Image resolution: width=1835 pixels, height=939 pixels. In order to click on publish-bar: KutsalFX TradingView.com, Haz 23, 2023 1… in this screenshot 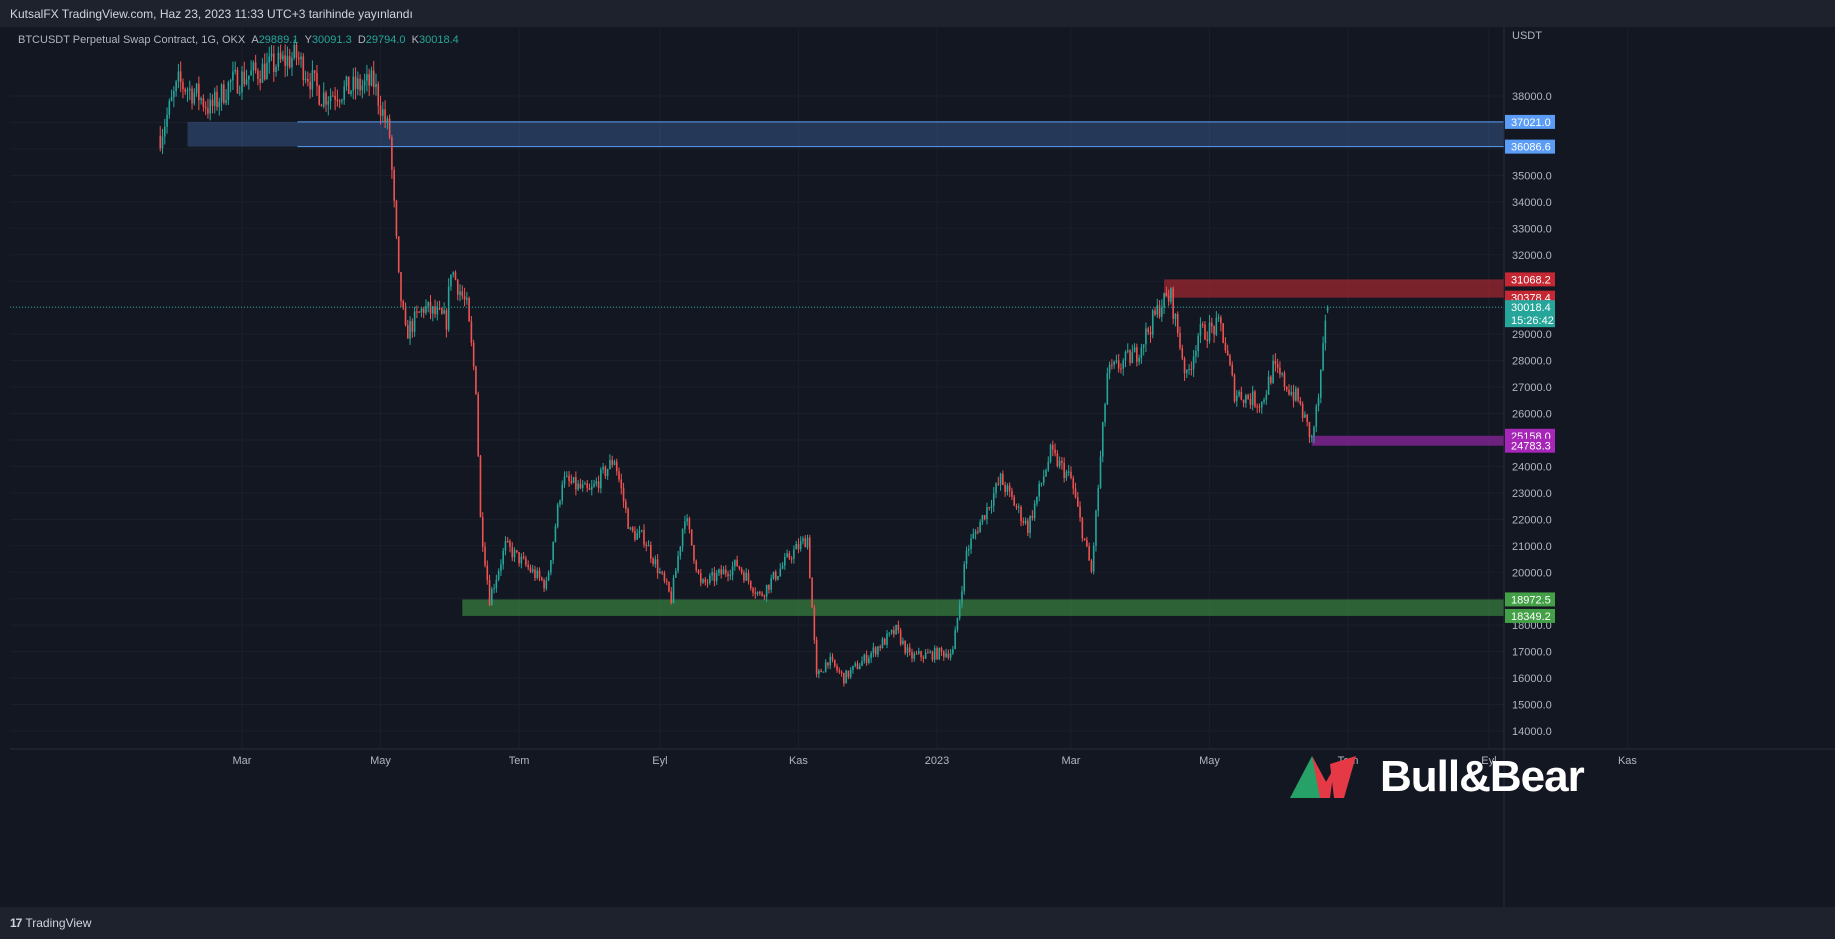, I will do `click(917, 13)`.